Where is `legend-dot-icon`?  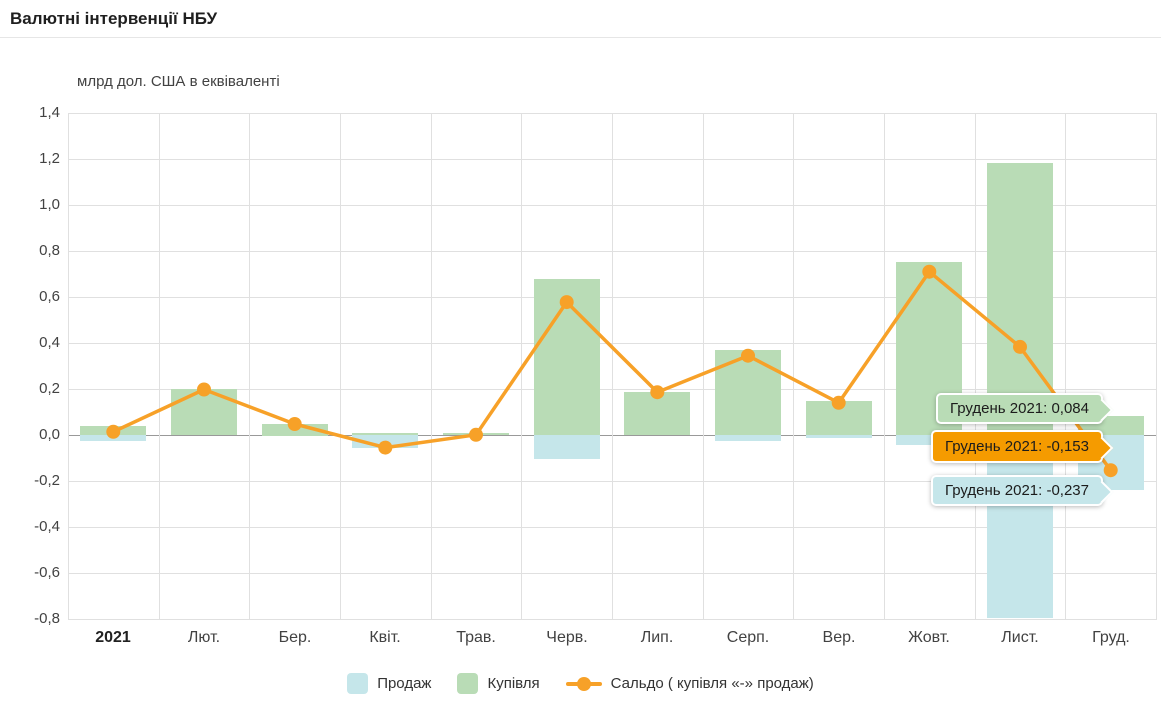 legend-dot-icon is located at coordinates (583, 683).